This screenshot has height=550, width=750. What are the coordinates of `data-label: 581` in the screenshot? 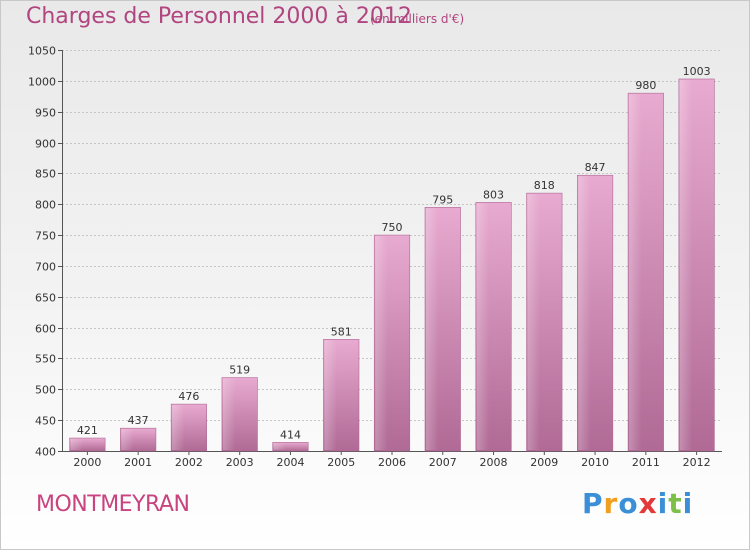 It's located at (341, 331).